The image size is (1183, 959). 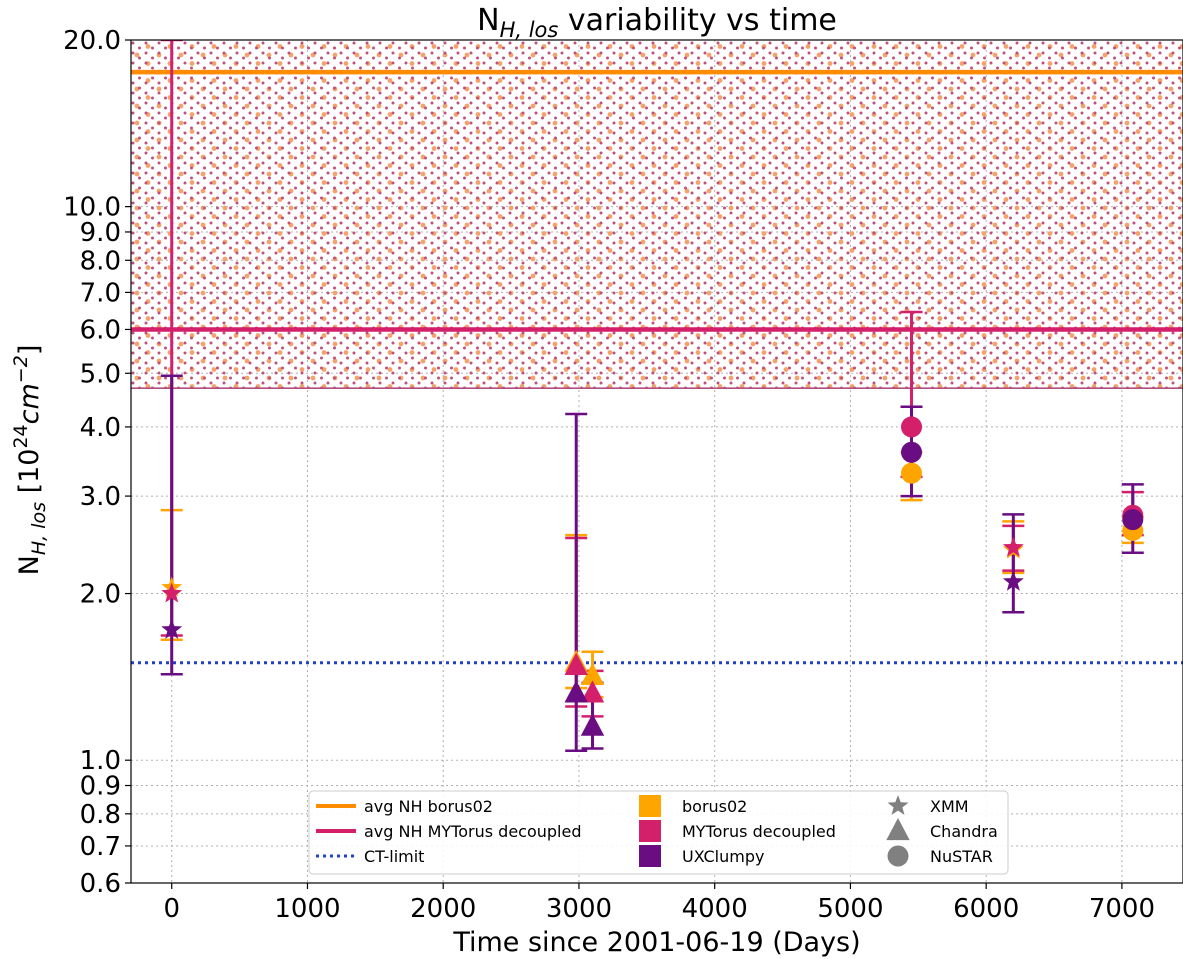 I want to click on y-tick-label: 6.0, so click(x=100, y=330).